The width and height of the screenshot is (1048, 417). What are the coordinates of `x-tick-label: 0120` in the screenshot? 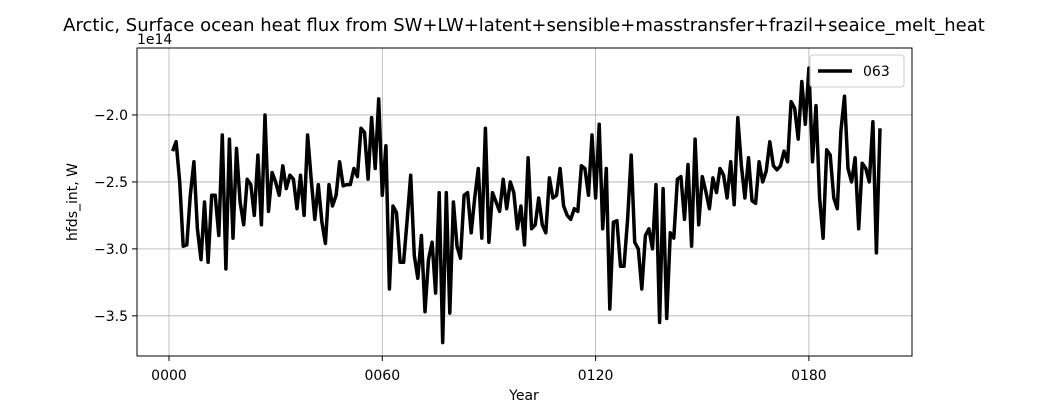 It's located at (596, 376).